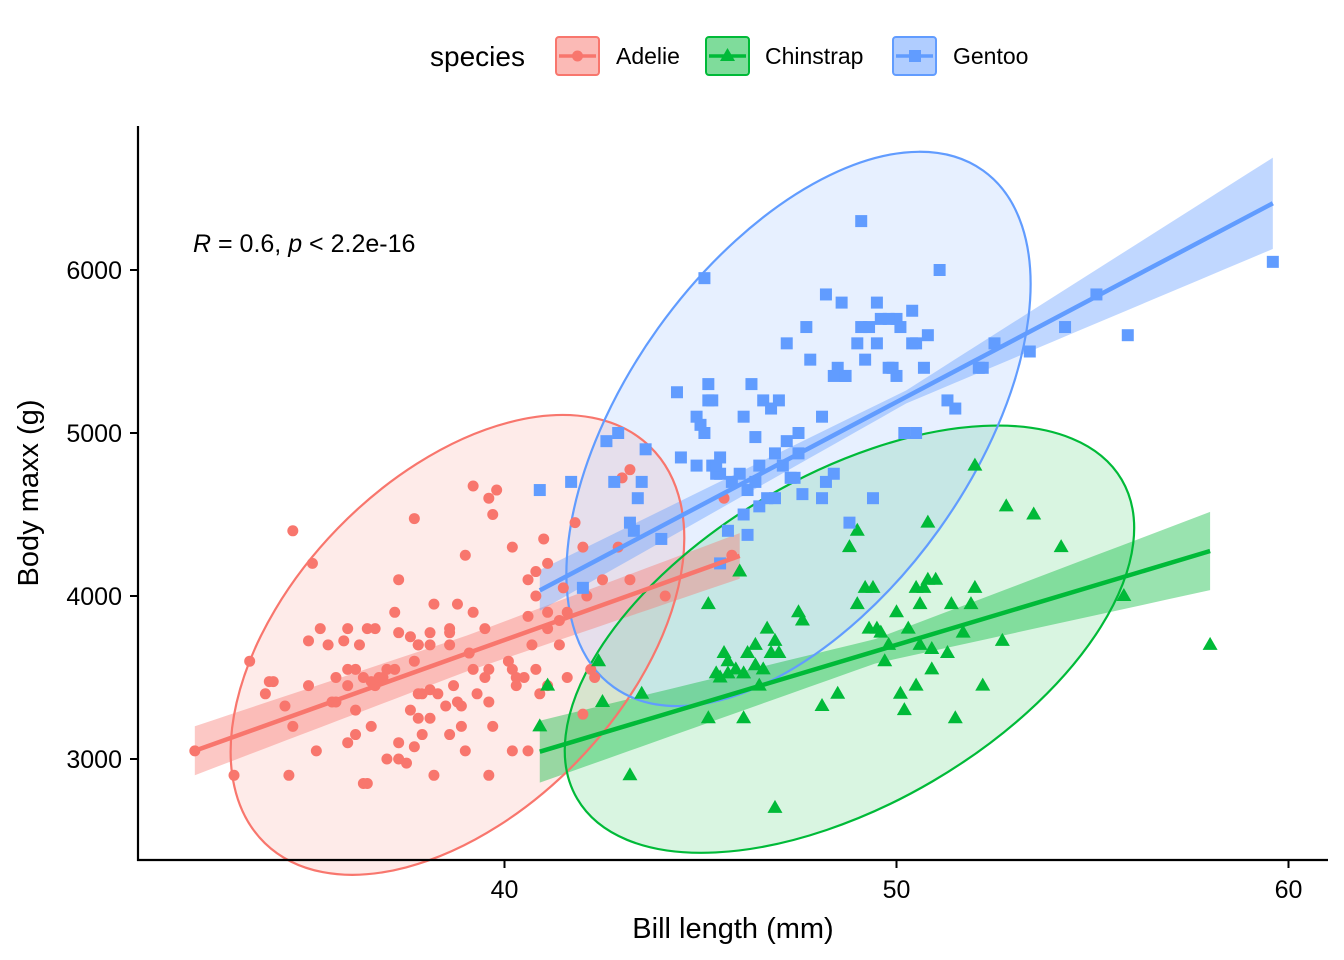  Describe the element at coordinates (202, 244) in the screenshot. I see `annotation-r-symbol: R` at that location.